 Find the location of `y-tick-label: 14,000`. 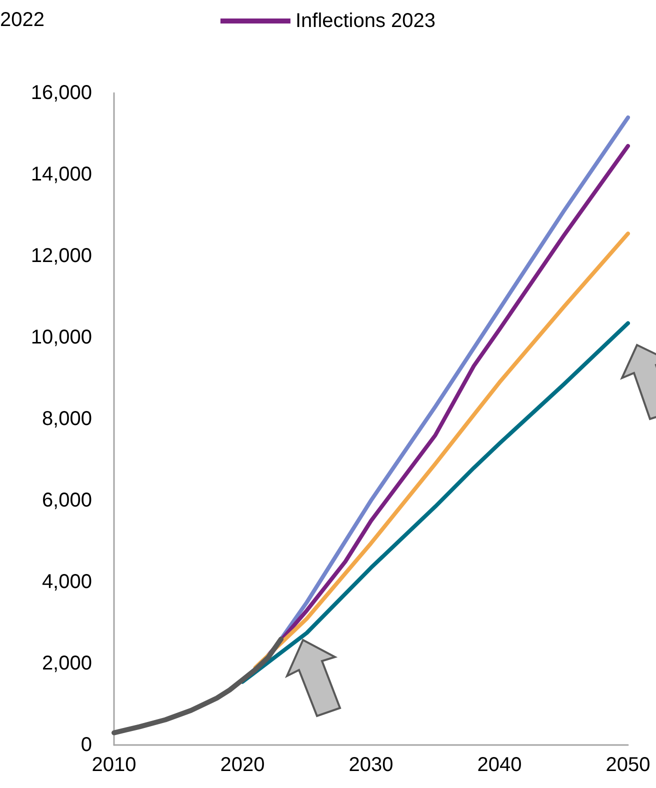

y-tick-label: 14,000 is located at coordinates (61, 175).